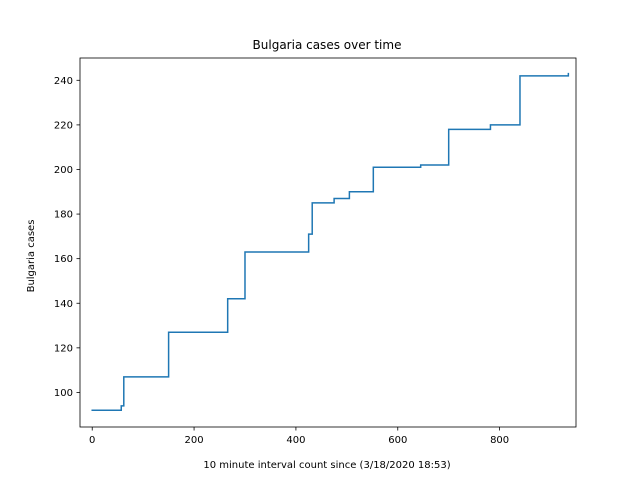 The height and width of the screenshot is (480, 640). I want to click on x-tick-label-2: 400, so click(295, 440).